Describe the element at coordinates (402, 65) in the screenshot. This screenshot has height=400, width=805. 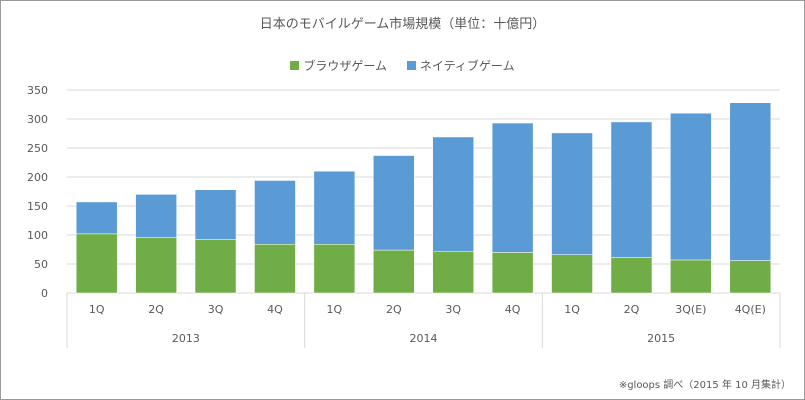
I see `legend: ブラウザゲーム ネイティブゲーム` at that location.